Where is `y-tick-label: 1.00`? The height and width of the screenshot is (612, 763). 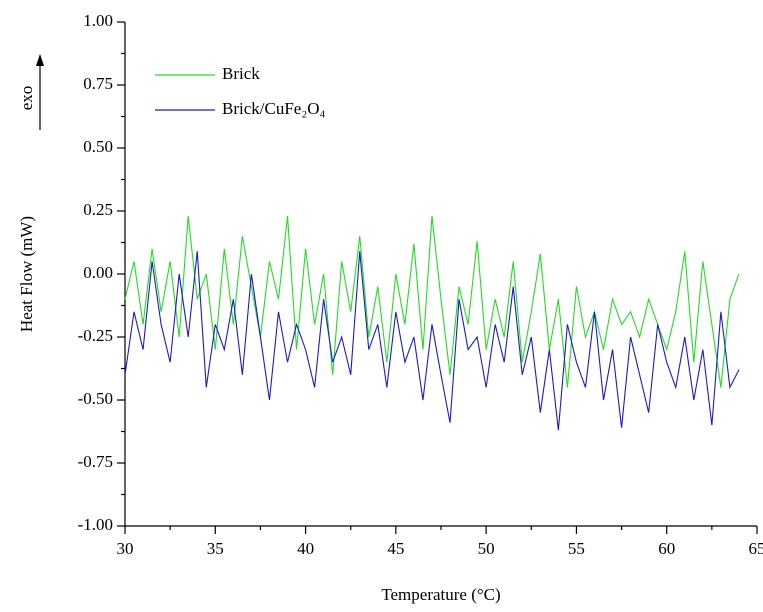 y-tick-label: 1.00 is located at coordinates (98, 20).